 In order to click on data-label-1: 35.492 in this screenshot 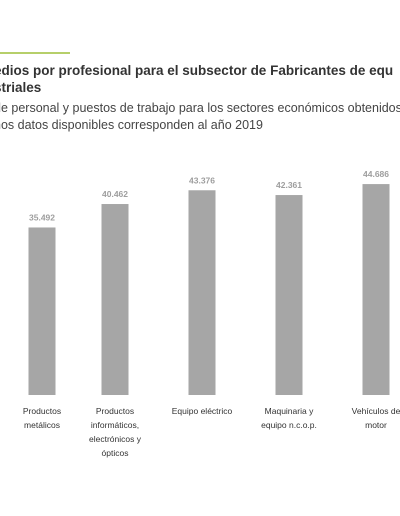, I will do `click(42, 217)`.